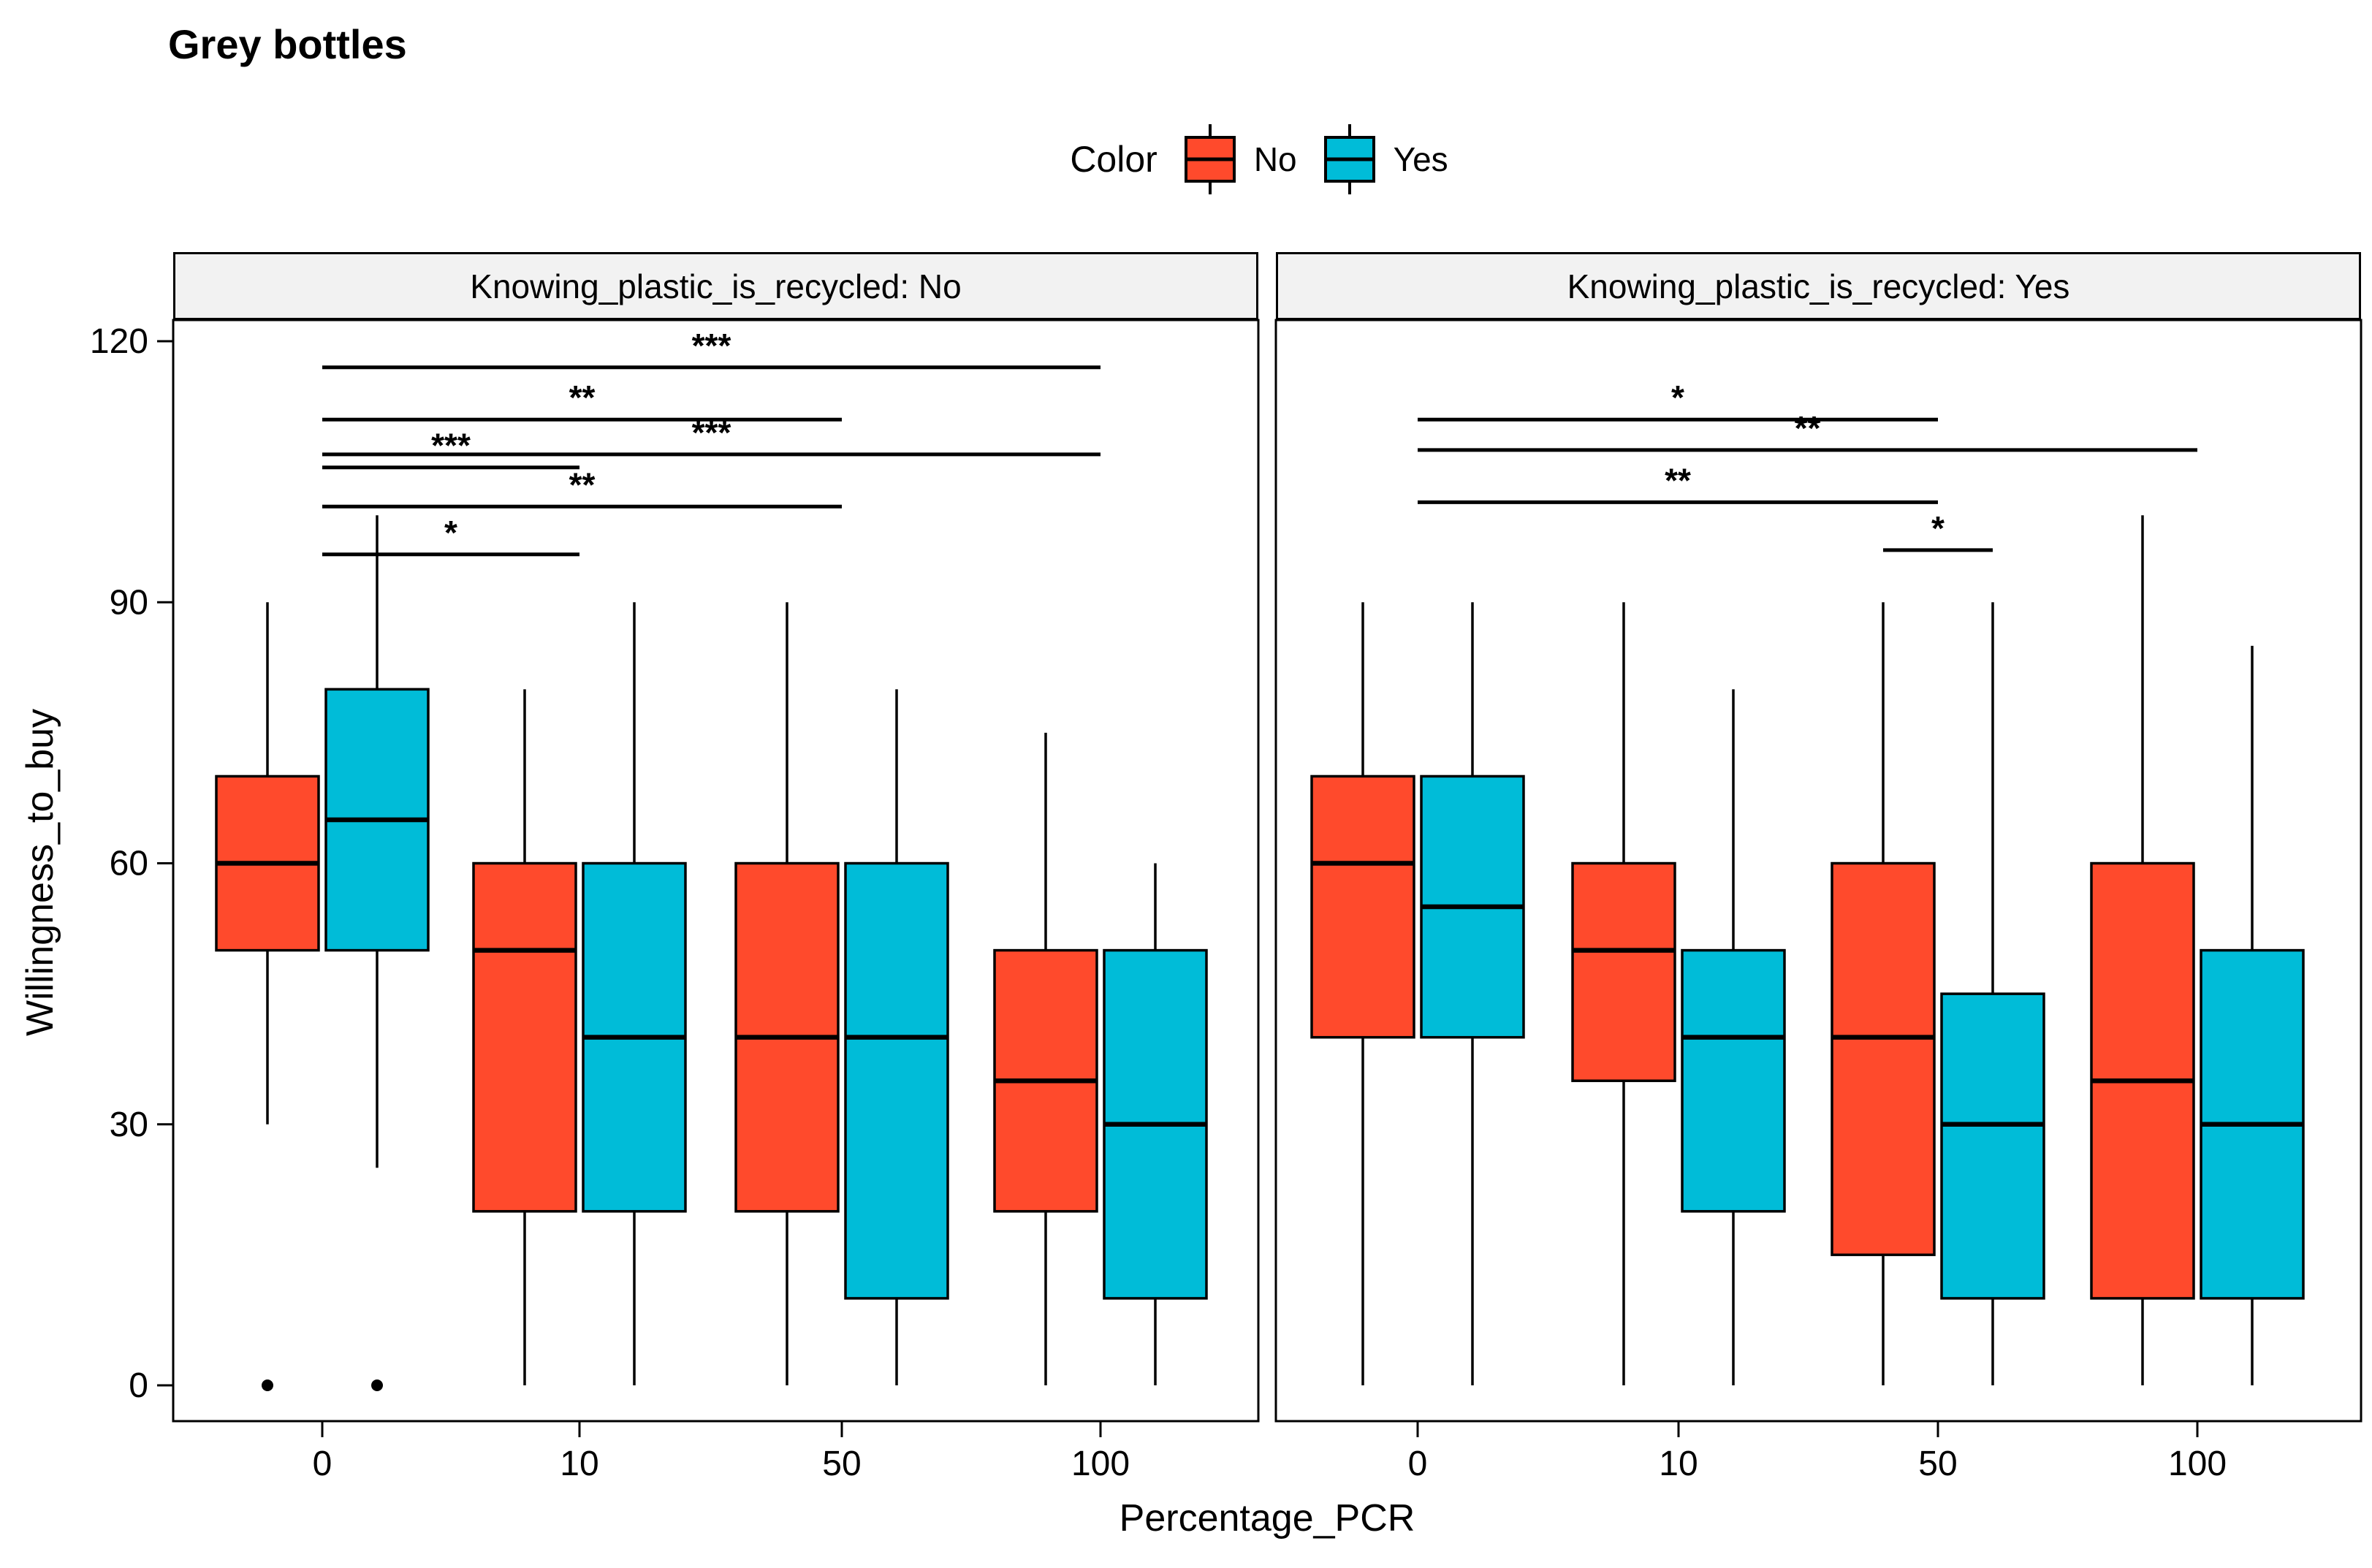  I want to click on legend: Color No Yes, so click(1186, 159).